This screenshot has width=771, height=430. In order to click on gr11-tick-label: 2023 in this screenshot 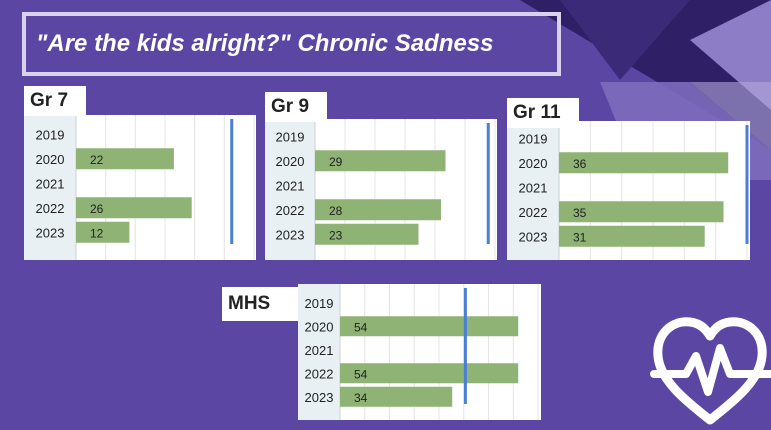, I will do `click(533, 236)`.